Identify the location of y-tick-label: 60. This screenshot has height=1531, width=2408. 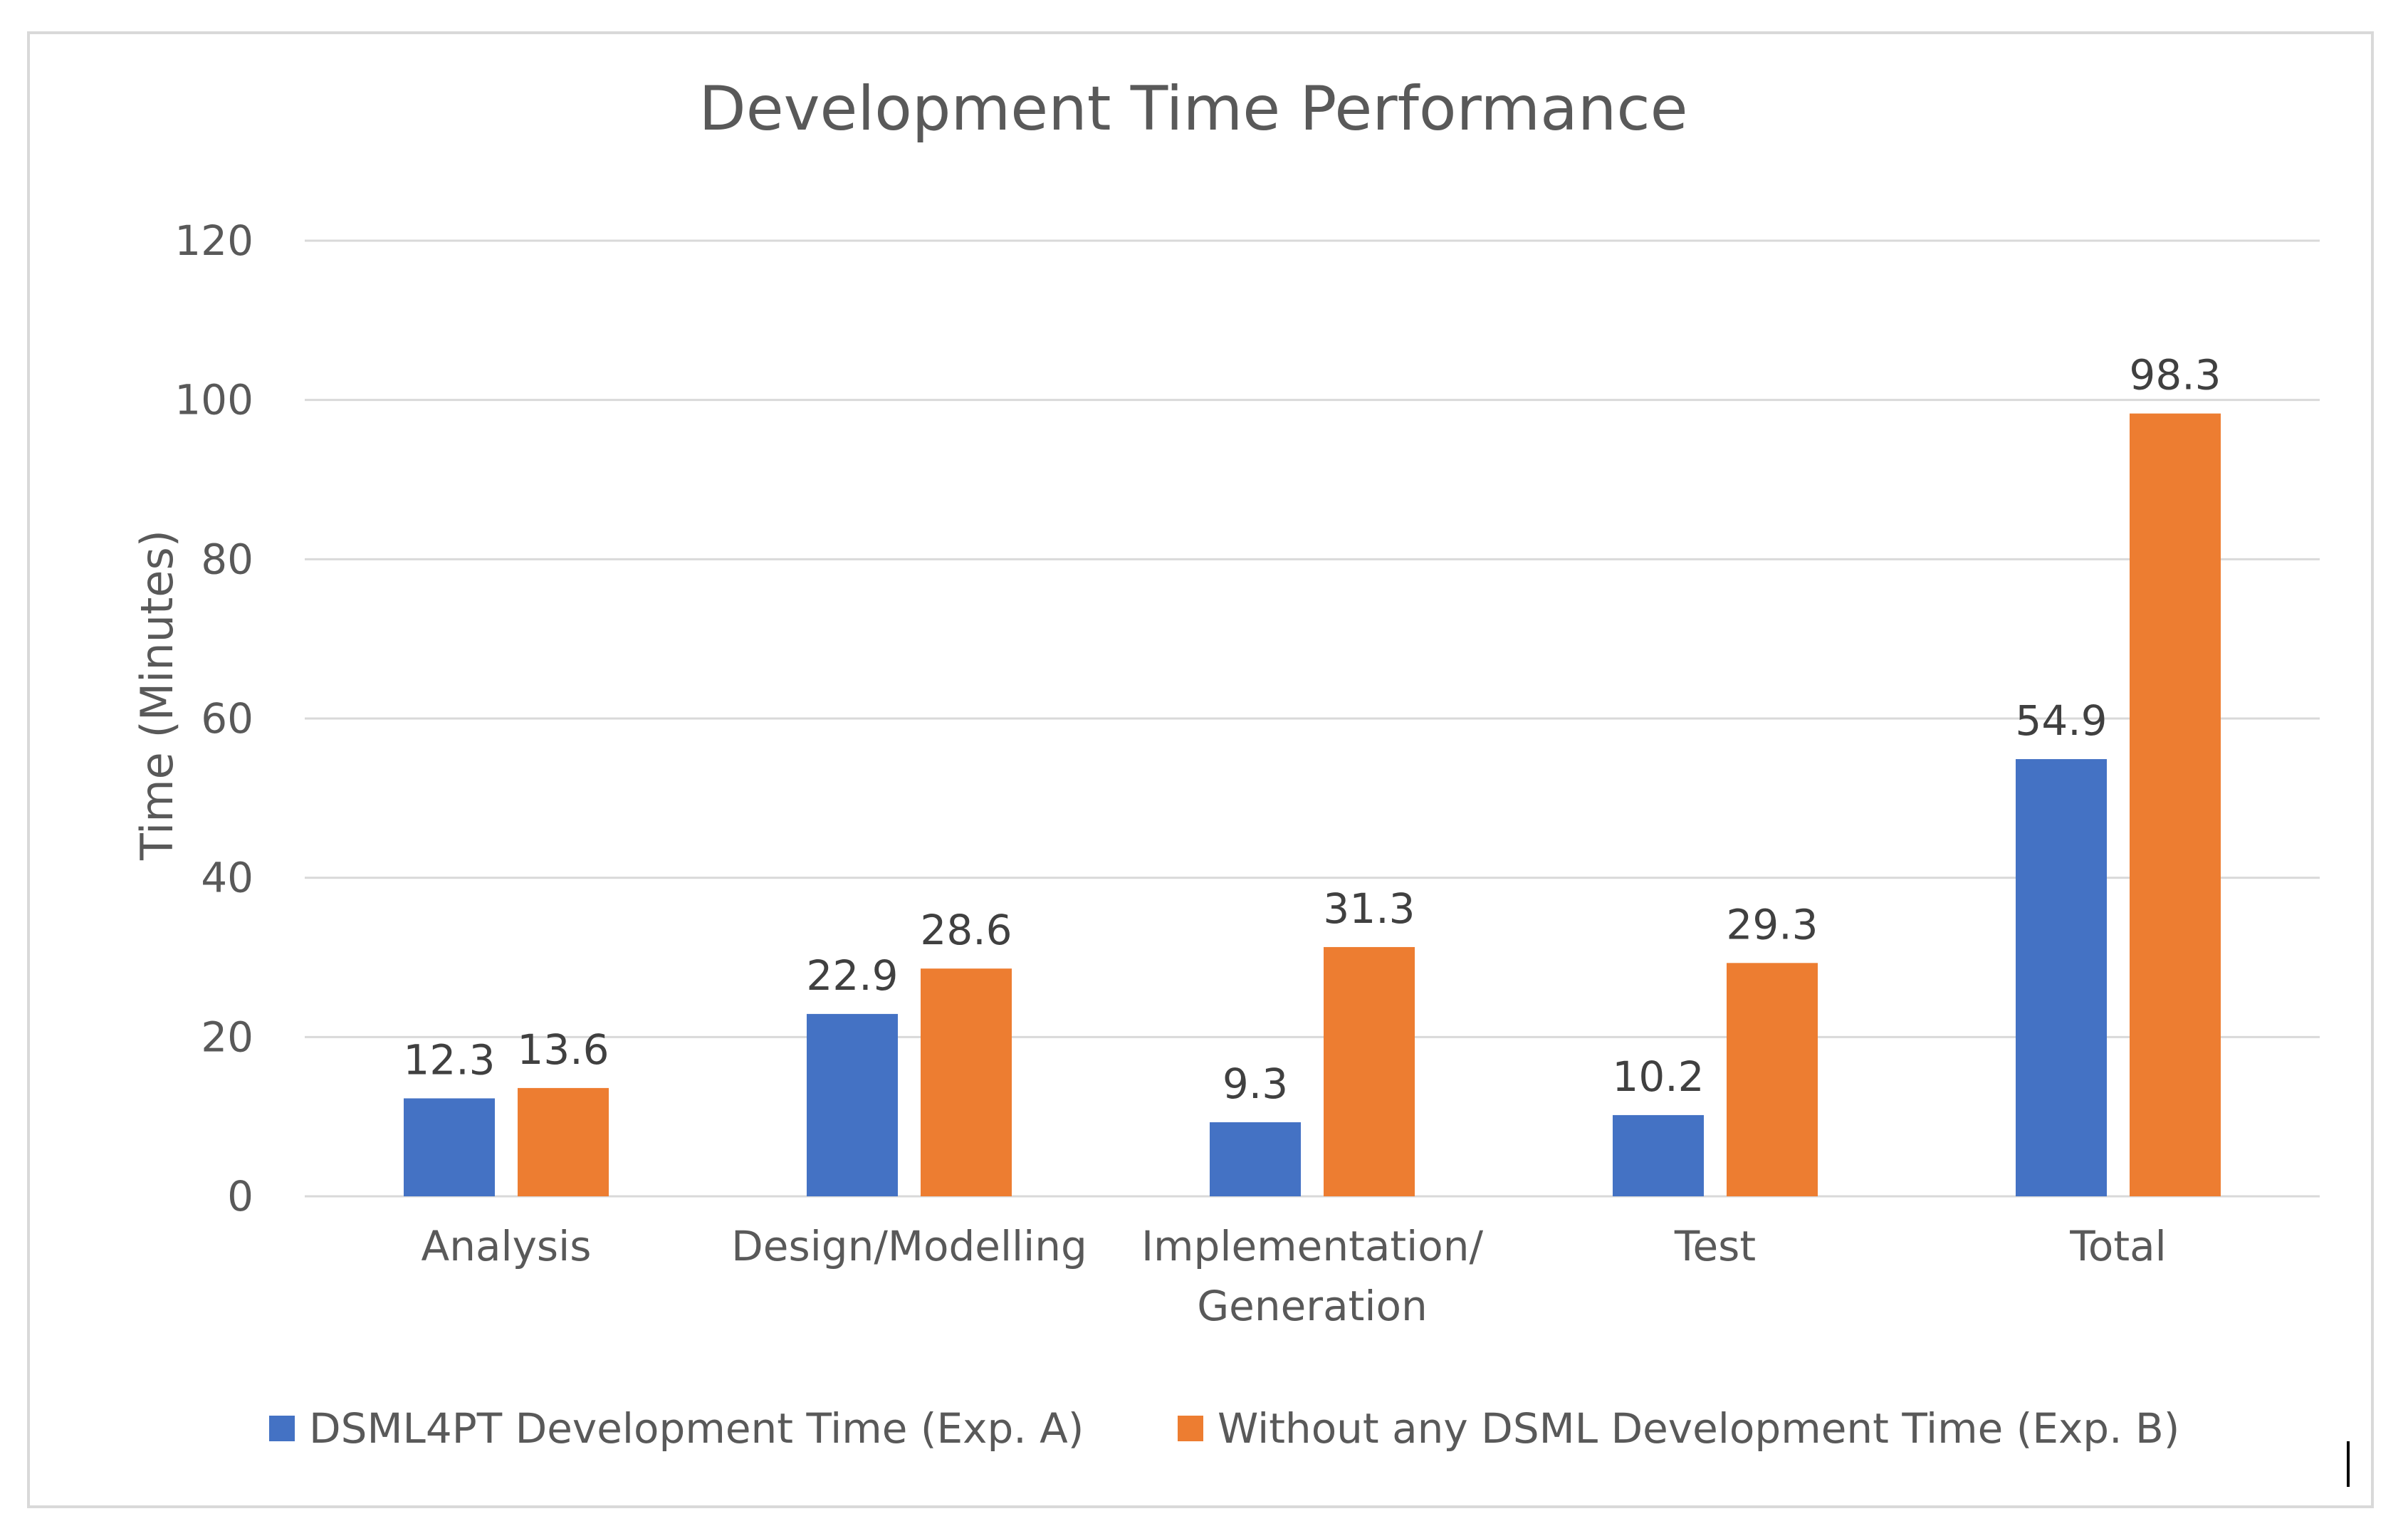
(227, 718).